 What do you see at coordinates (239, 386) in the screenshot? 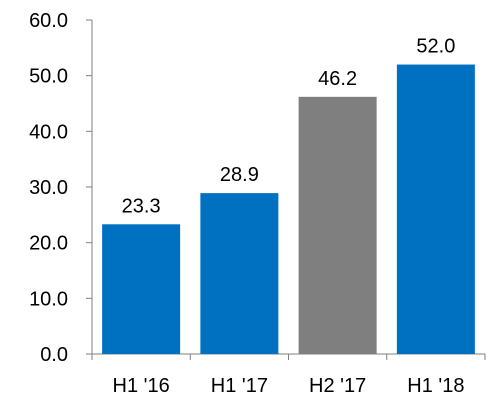
I see `x-category-label: H1 '17` at bounding box center [239, 386].